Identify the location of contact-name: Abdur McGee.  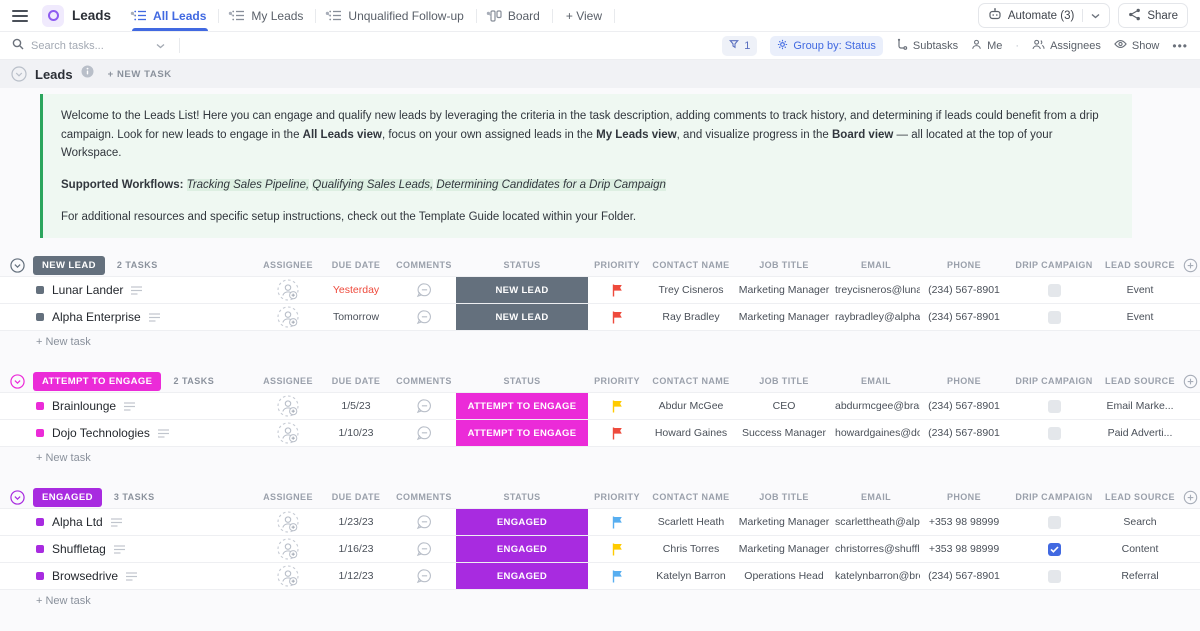
(691, 406).